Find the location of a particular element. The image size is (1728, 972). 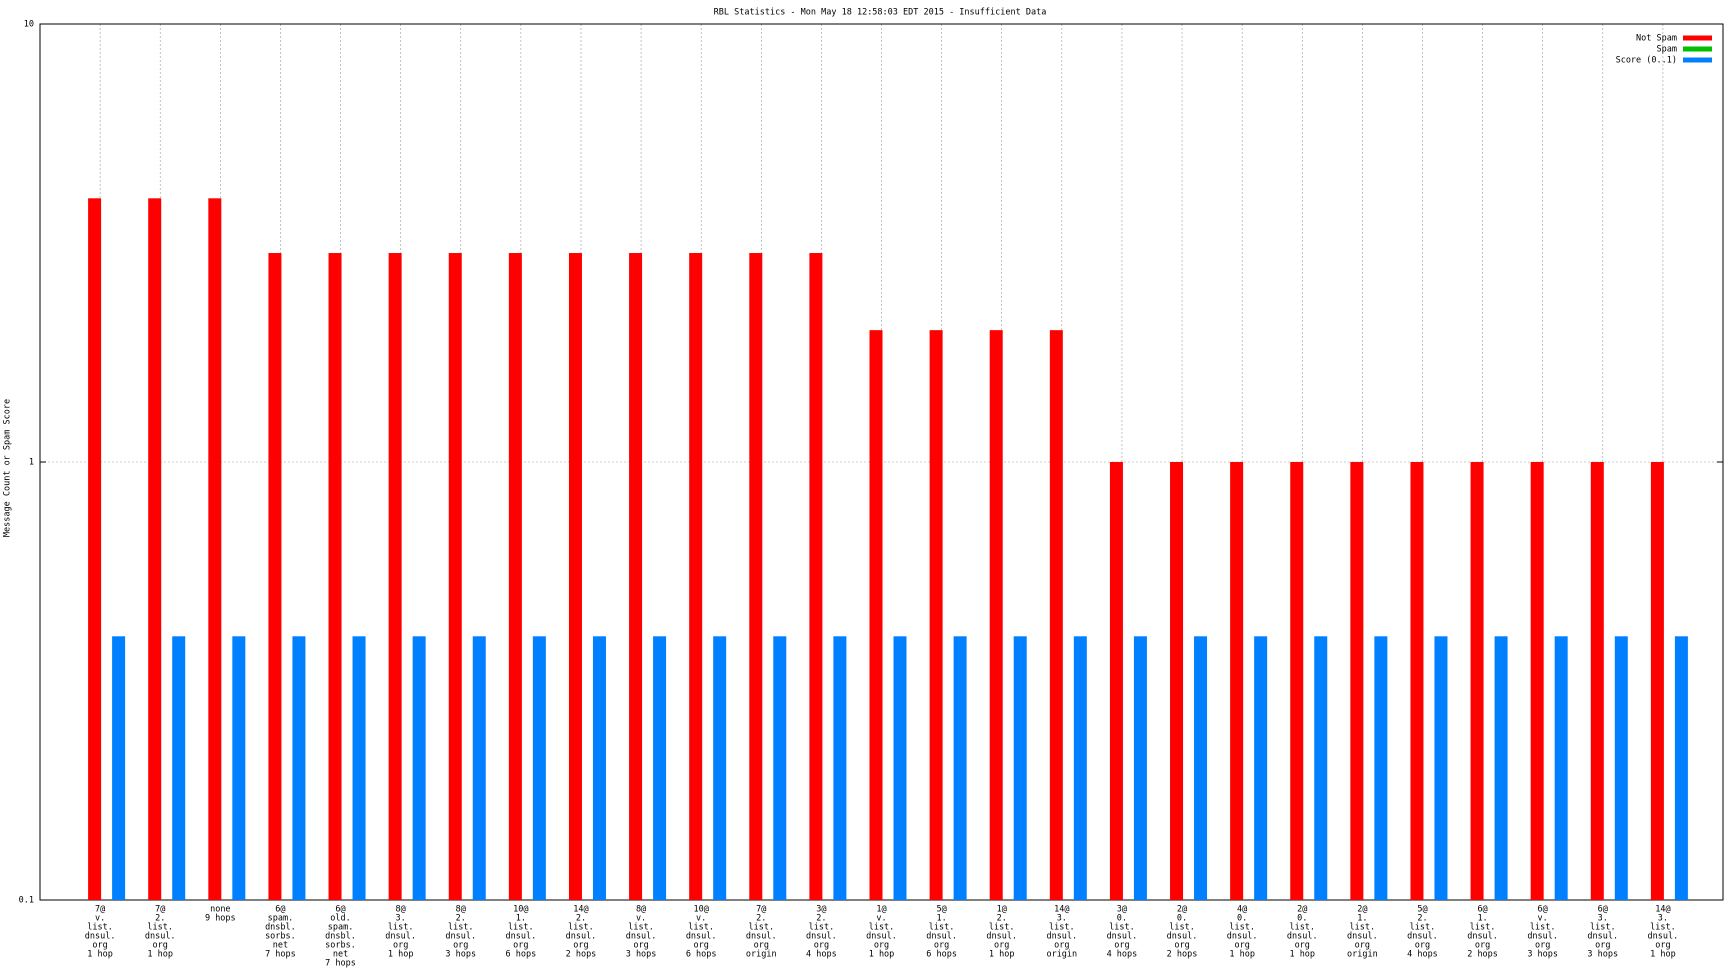

x-tick-label: v. is located at coordinates (641, 919).